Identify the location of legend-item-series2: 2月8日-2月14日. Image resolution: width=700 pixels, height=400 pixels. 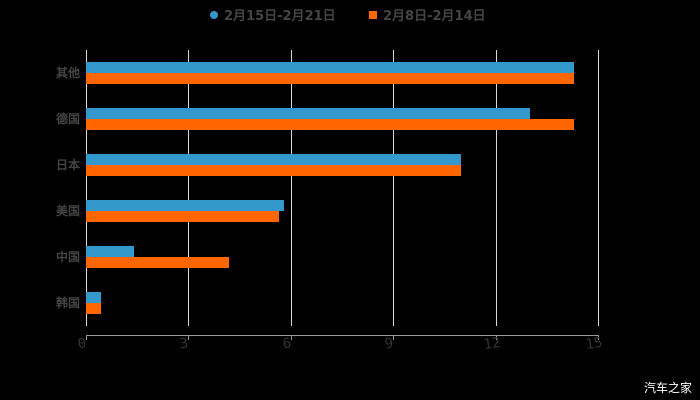
(427, 14).